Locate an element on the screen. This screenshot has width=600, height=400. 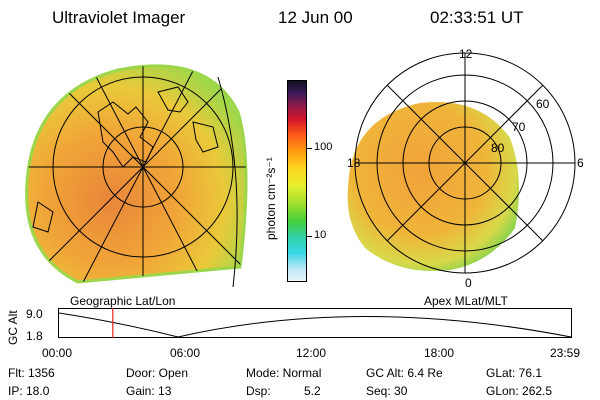
altitude-ytick-bottom: 1.8 is located at coordinates (34, 336).